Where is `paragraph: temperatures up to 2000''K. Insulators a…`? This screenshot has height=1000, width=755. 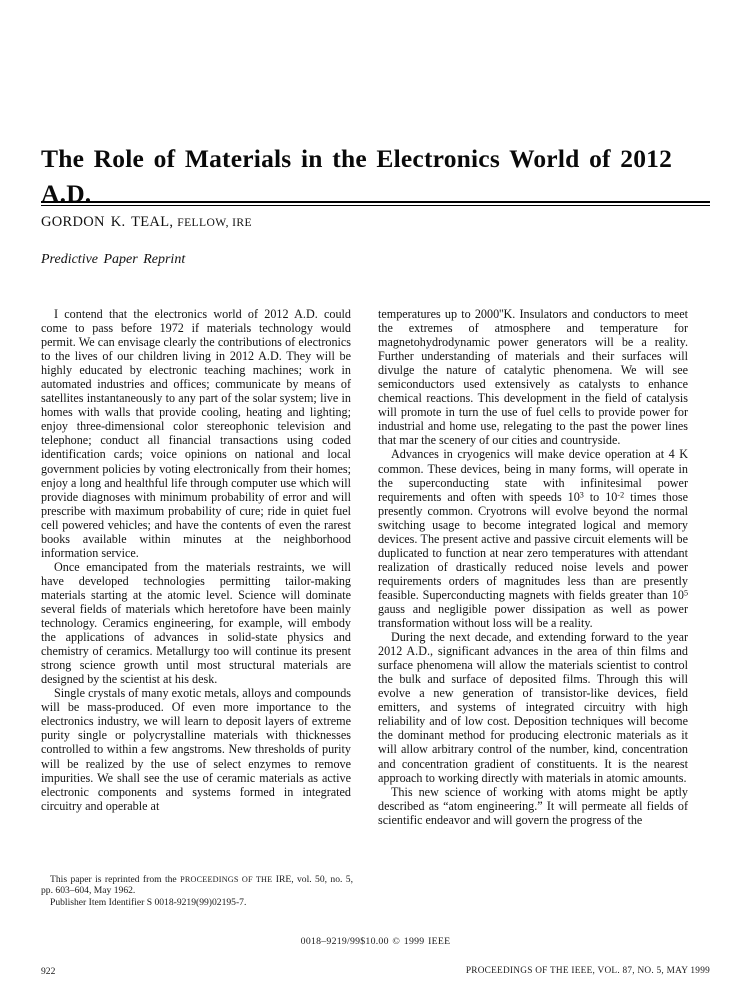 paragraph: temperatures up to 2000''K. Insulators a… is located at coordinates (533, 377).